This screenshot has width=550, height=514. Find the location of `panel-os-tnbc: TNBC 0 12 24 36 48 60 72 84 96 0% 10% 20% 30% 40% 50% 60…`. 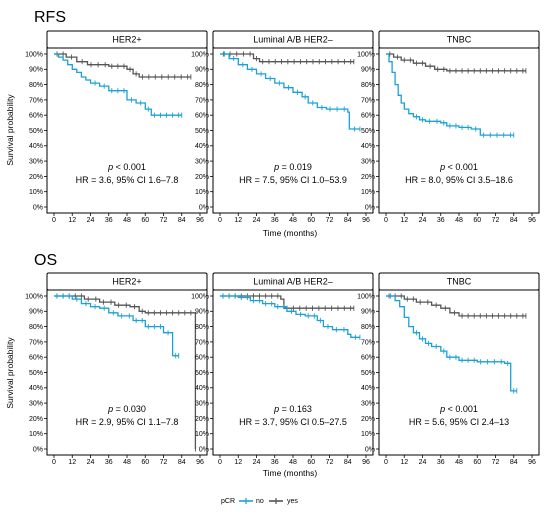

panel-os-tnbc: TNBC 0 12 24 36 48 60 72 84 96 0% 10% 20% 30% 40% 50% 60… is located at coordinates (448, 369).